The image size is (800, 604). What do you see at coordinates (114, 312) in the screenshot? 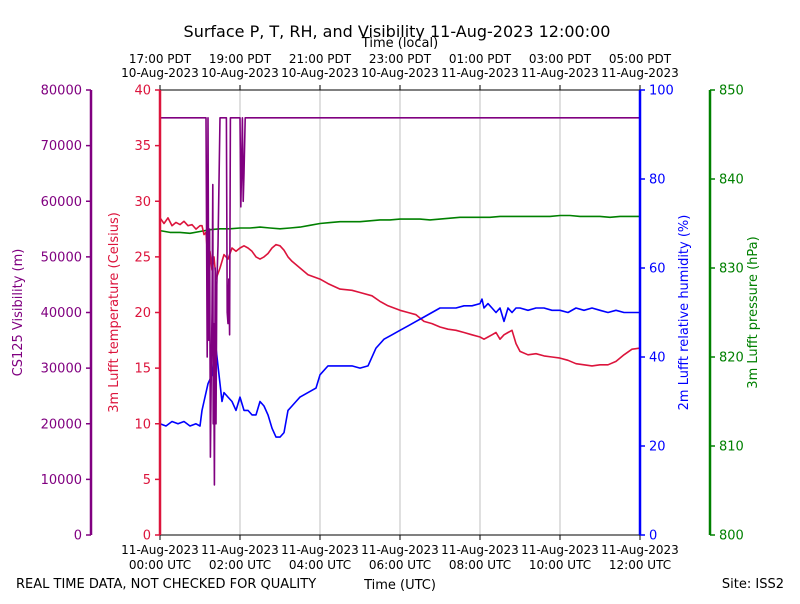
I see `y-axis-label-temperature: 3m Lufft temperature (Celsius)` at bounding box center [114, 312].